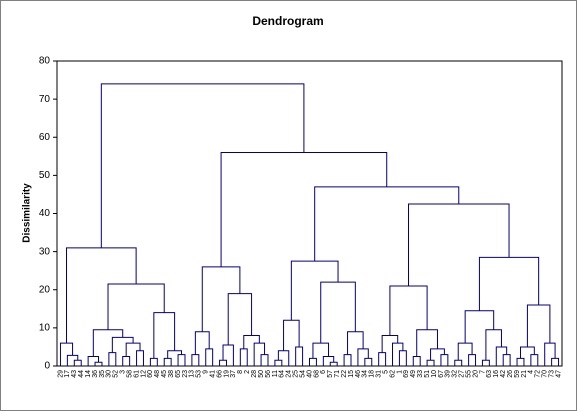 The width and height of the screenshot is (577, 411). Describe the element at coordinates (496, 374) in the screenshot. I see `leaf-label: 16` at that location.